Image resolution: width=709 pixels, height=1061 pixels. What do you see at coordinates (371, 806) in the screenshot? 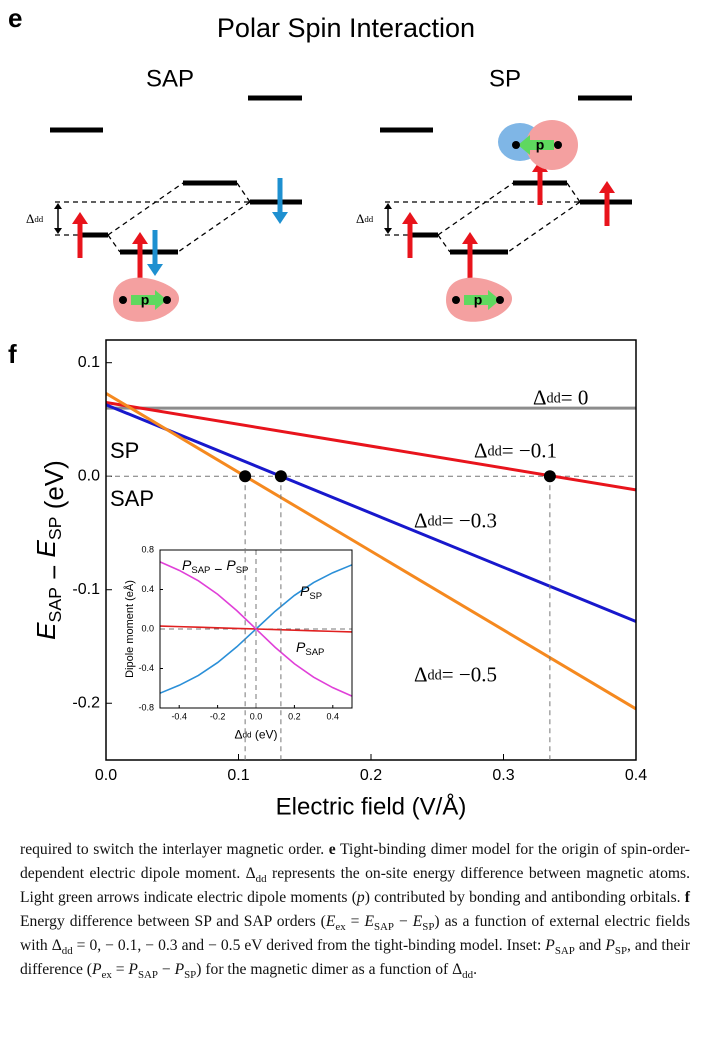
I see `x-axis-label: Electric field (V/Å)` at bounding box center [371, 806].